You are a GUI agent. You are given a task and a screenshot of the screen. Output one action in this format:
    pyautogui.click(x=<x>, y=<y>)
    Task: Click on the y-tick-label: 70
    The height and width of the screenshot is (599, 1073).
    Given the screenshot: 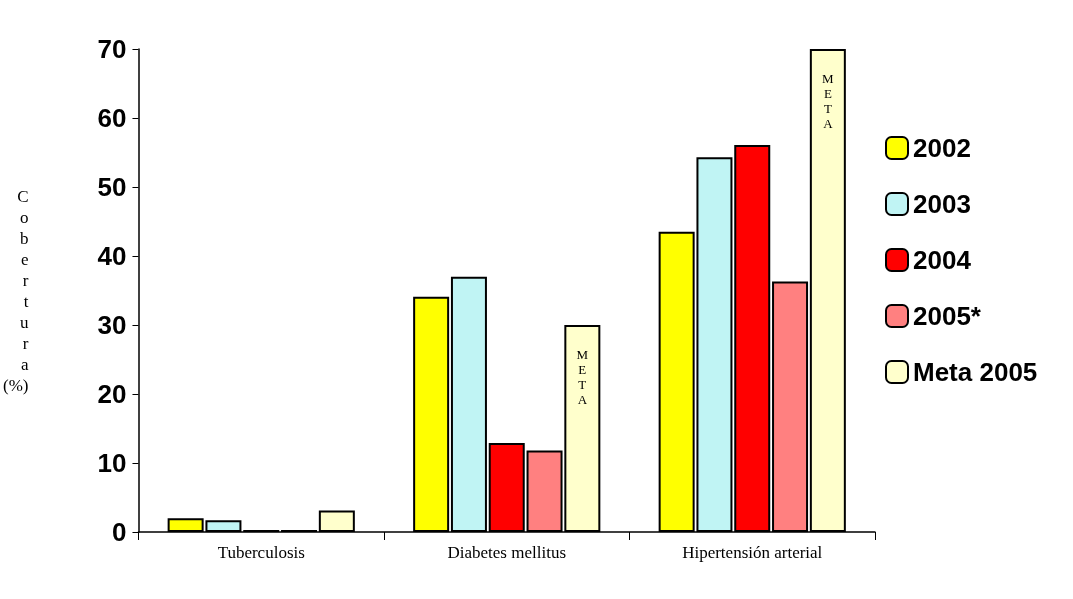 What is the action you would take?
    pyautogui.click(x=112, y=49)
    